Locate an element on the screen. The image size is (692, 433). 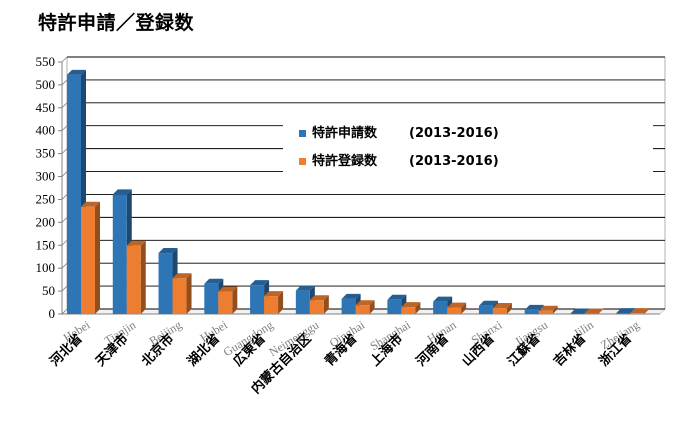
y-tick-label: 550 is located at coordinates (46, 61).